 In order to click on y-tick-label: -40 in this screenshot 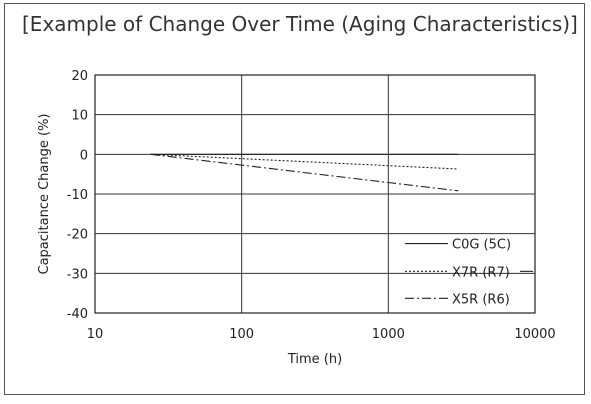, I will do `click(77, 314)`.